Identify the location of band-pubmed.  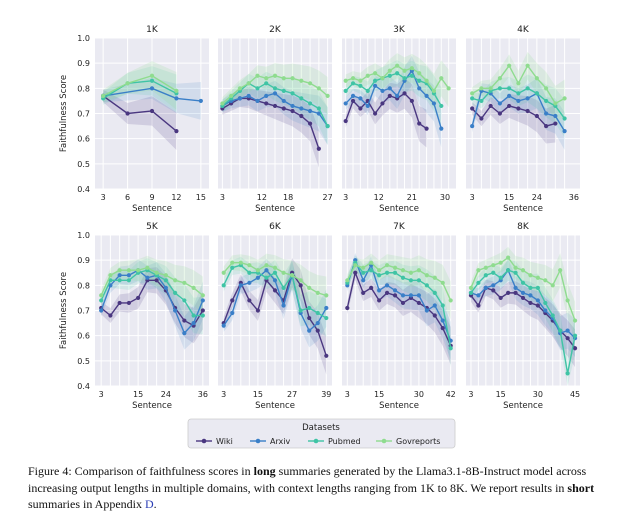
(140, 89).